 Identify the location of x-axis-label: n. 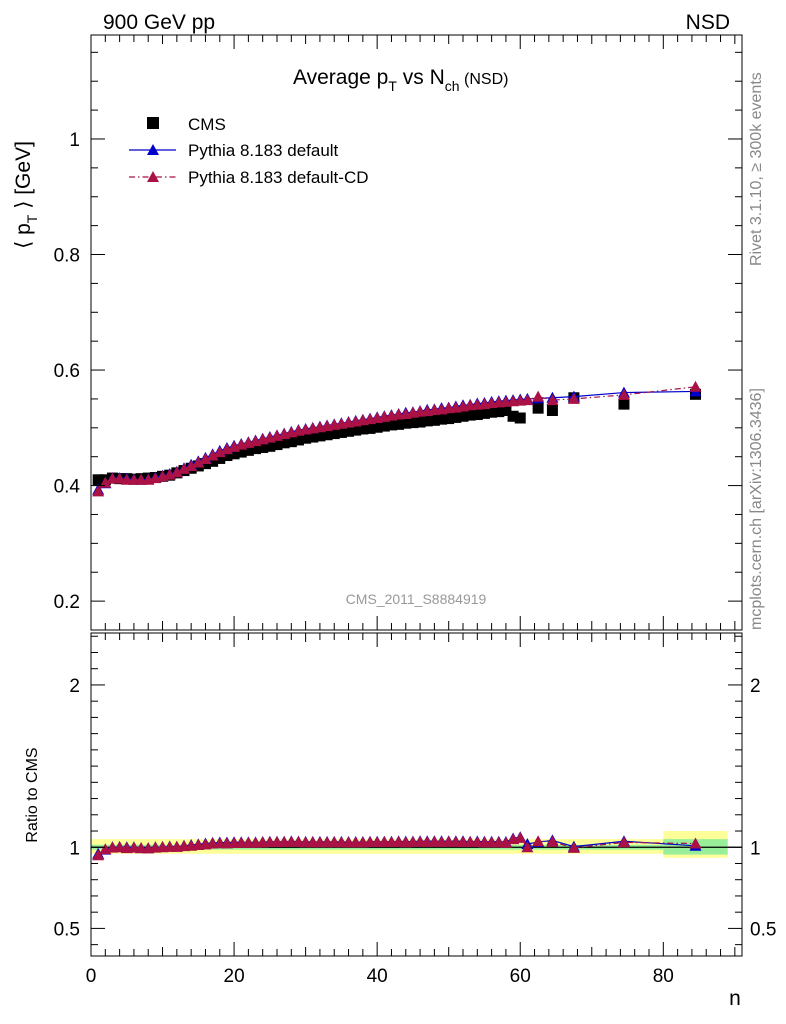
(735, 998).